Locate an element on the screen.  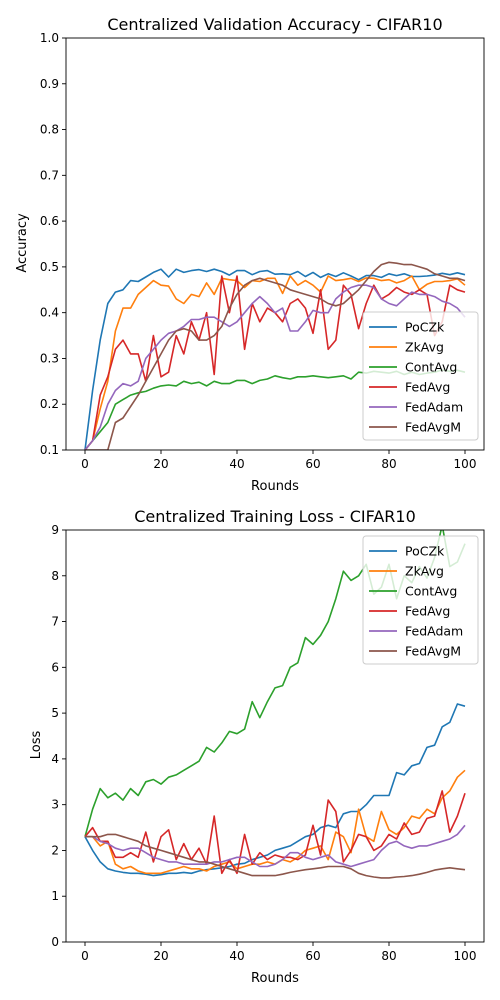
accuracy-legend-label: ZkAvg is located at coordinates (424, 347).